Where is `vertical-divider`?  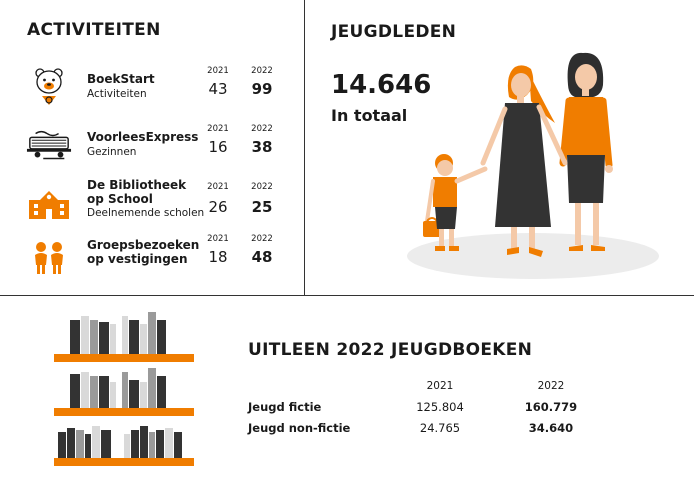 vertical-divider is located at coordinates (304, 148).